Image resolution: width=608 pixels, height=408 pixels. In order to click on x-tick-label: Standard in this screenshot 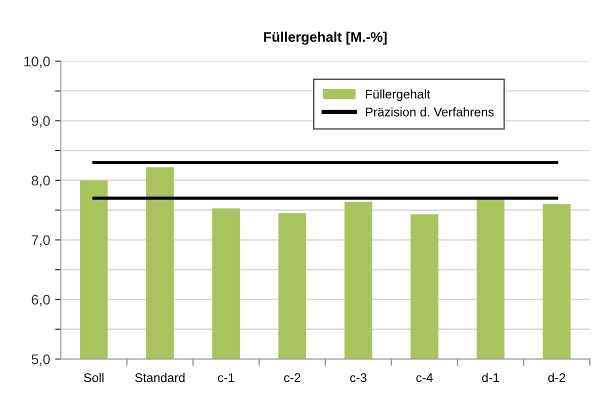, I will do `click(160, 377)`.